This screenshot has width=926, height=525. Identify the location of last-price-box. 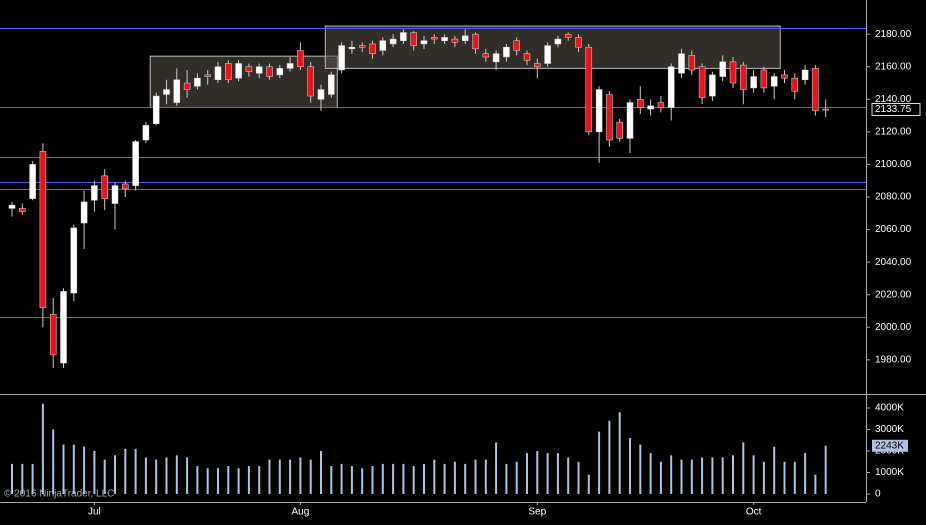
(896, 109).